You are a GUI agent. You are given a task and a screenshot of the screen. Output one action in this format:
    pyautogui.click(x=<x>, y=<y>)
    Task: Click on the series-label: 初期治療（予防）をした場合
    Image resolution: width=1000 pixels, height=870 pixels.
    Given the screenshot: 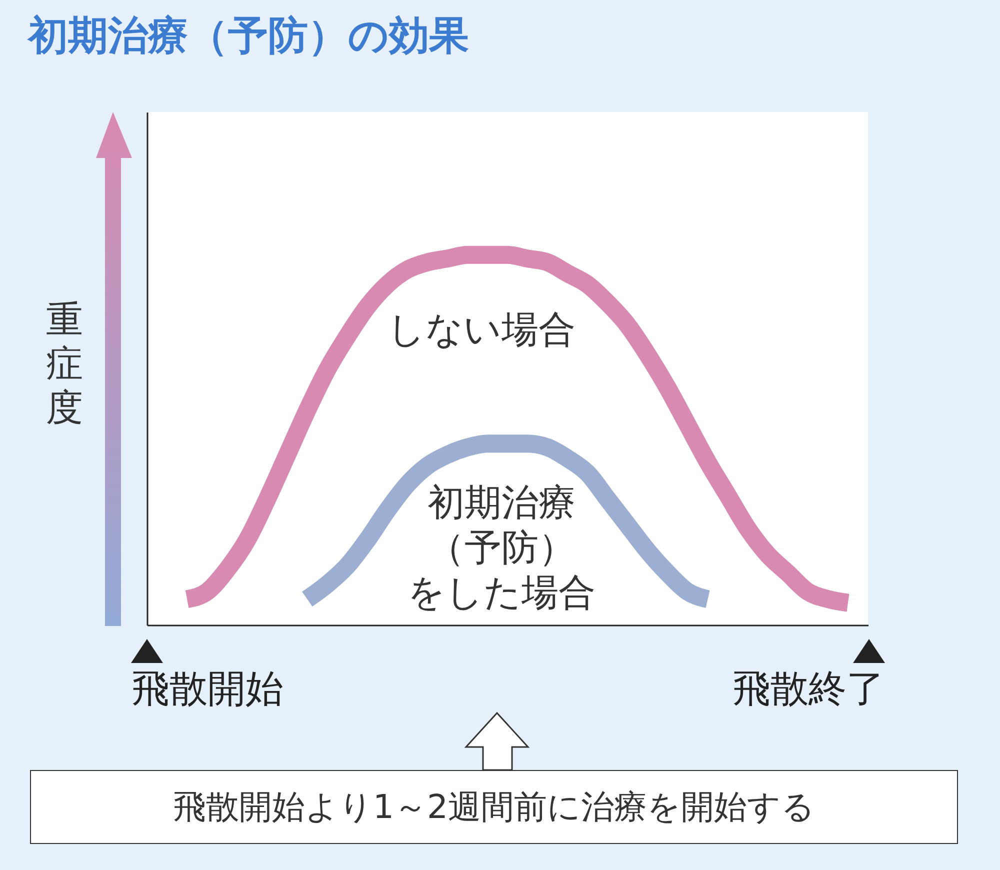 What is the action you would take?
    pyautogui.click(x=501, y=547)
    